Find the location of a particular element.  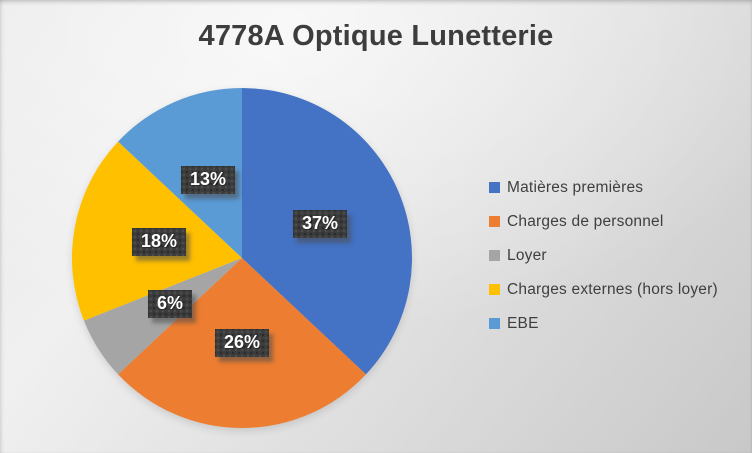

pie-data-label-1: 37% is located at coordinates (320, 224).